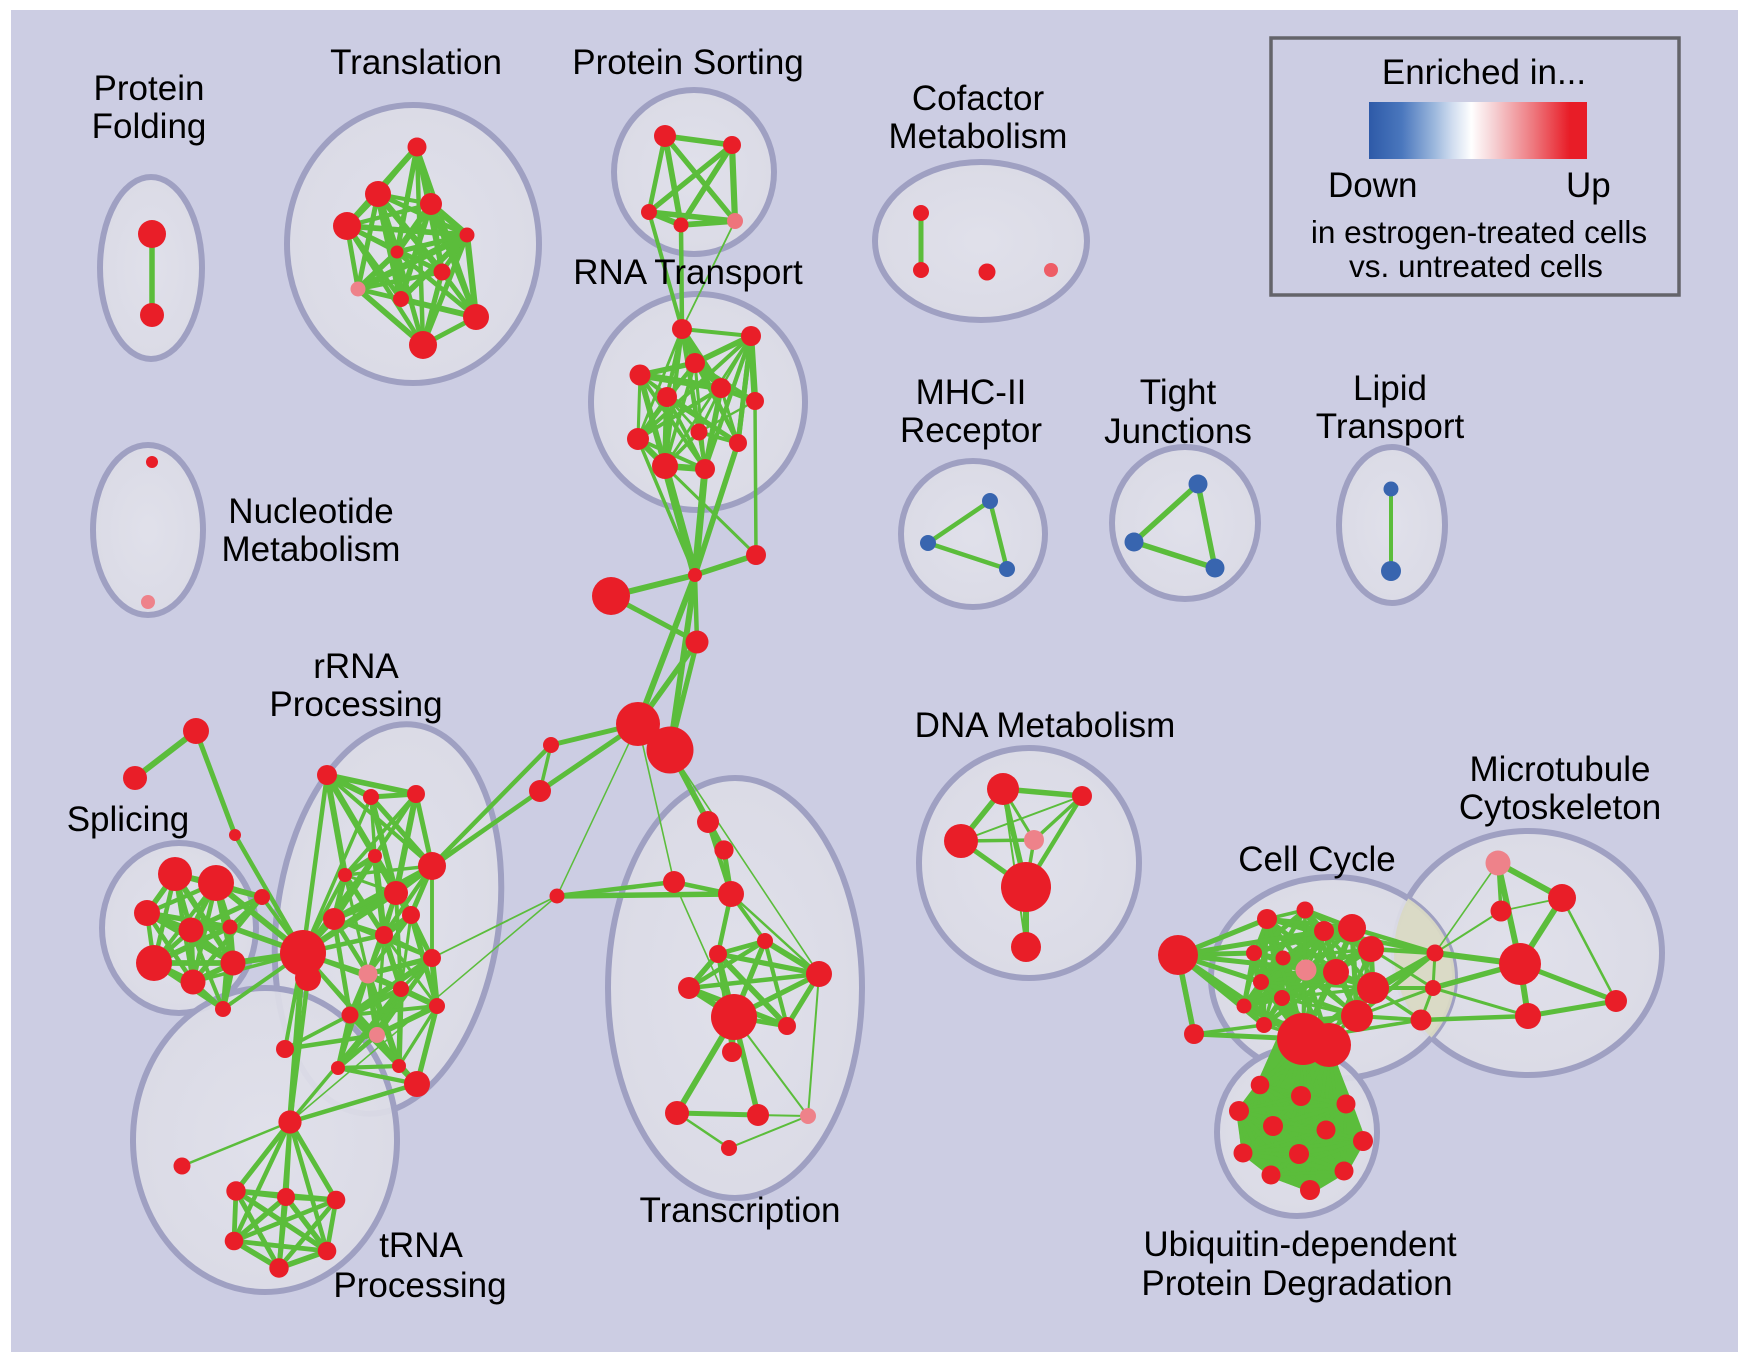 This screenshot has height=1365, width=1750. What do you see at coordinates (1317, 859) in the screenshot?
I see `svg-text: Cell Cycle` at bounding box center [1317, 859].